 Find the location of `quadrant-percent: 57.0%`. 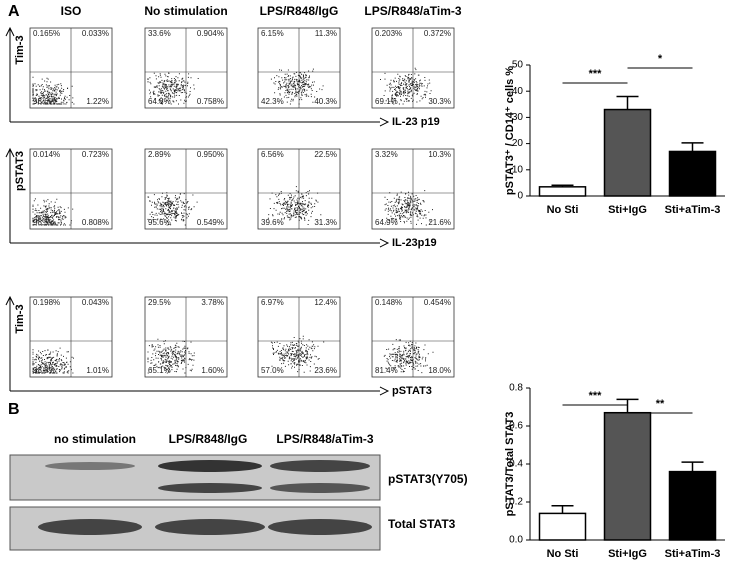

quadrant-percent: 57.0% is located at coordinates (272, 370).